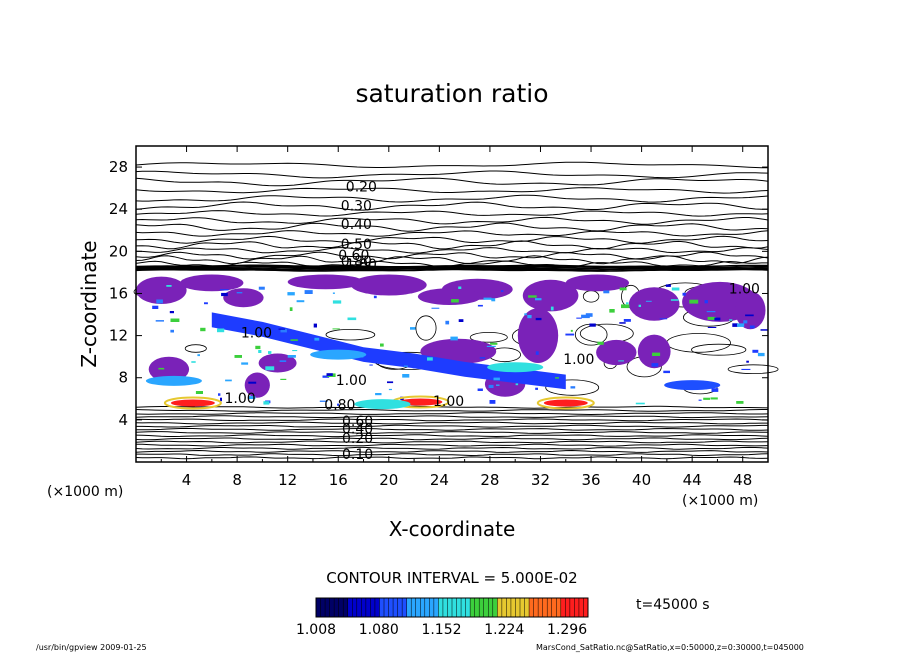 The width and height of the screenshot is (904, 658). What do you see at coordinates (673, 605) in the screenshot?
I see `time-label: t=45000 s` at bounding box center [673, 605].